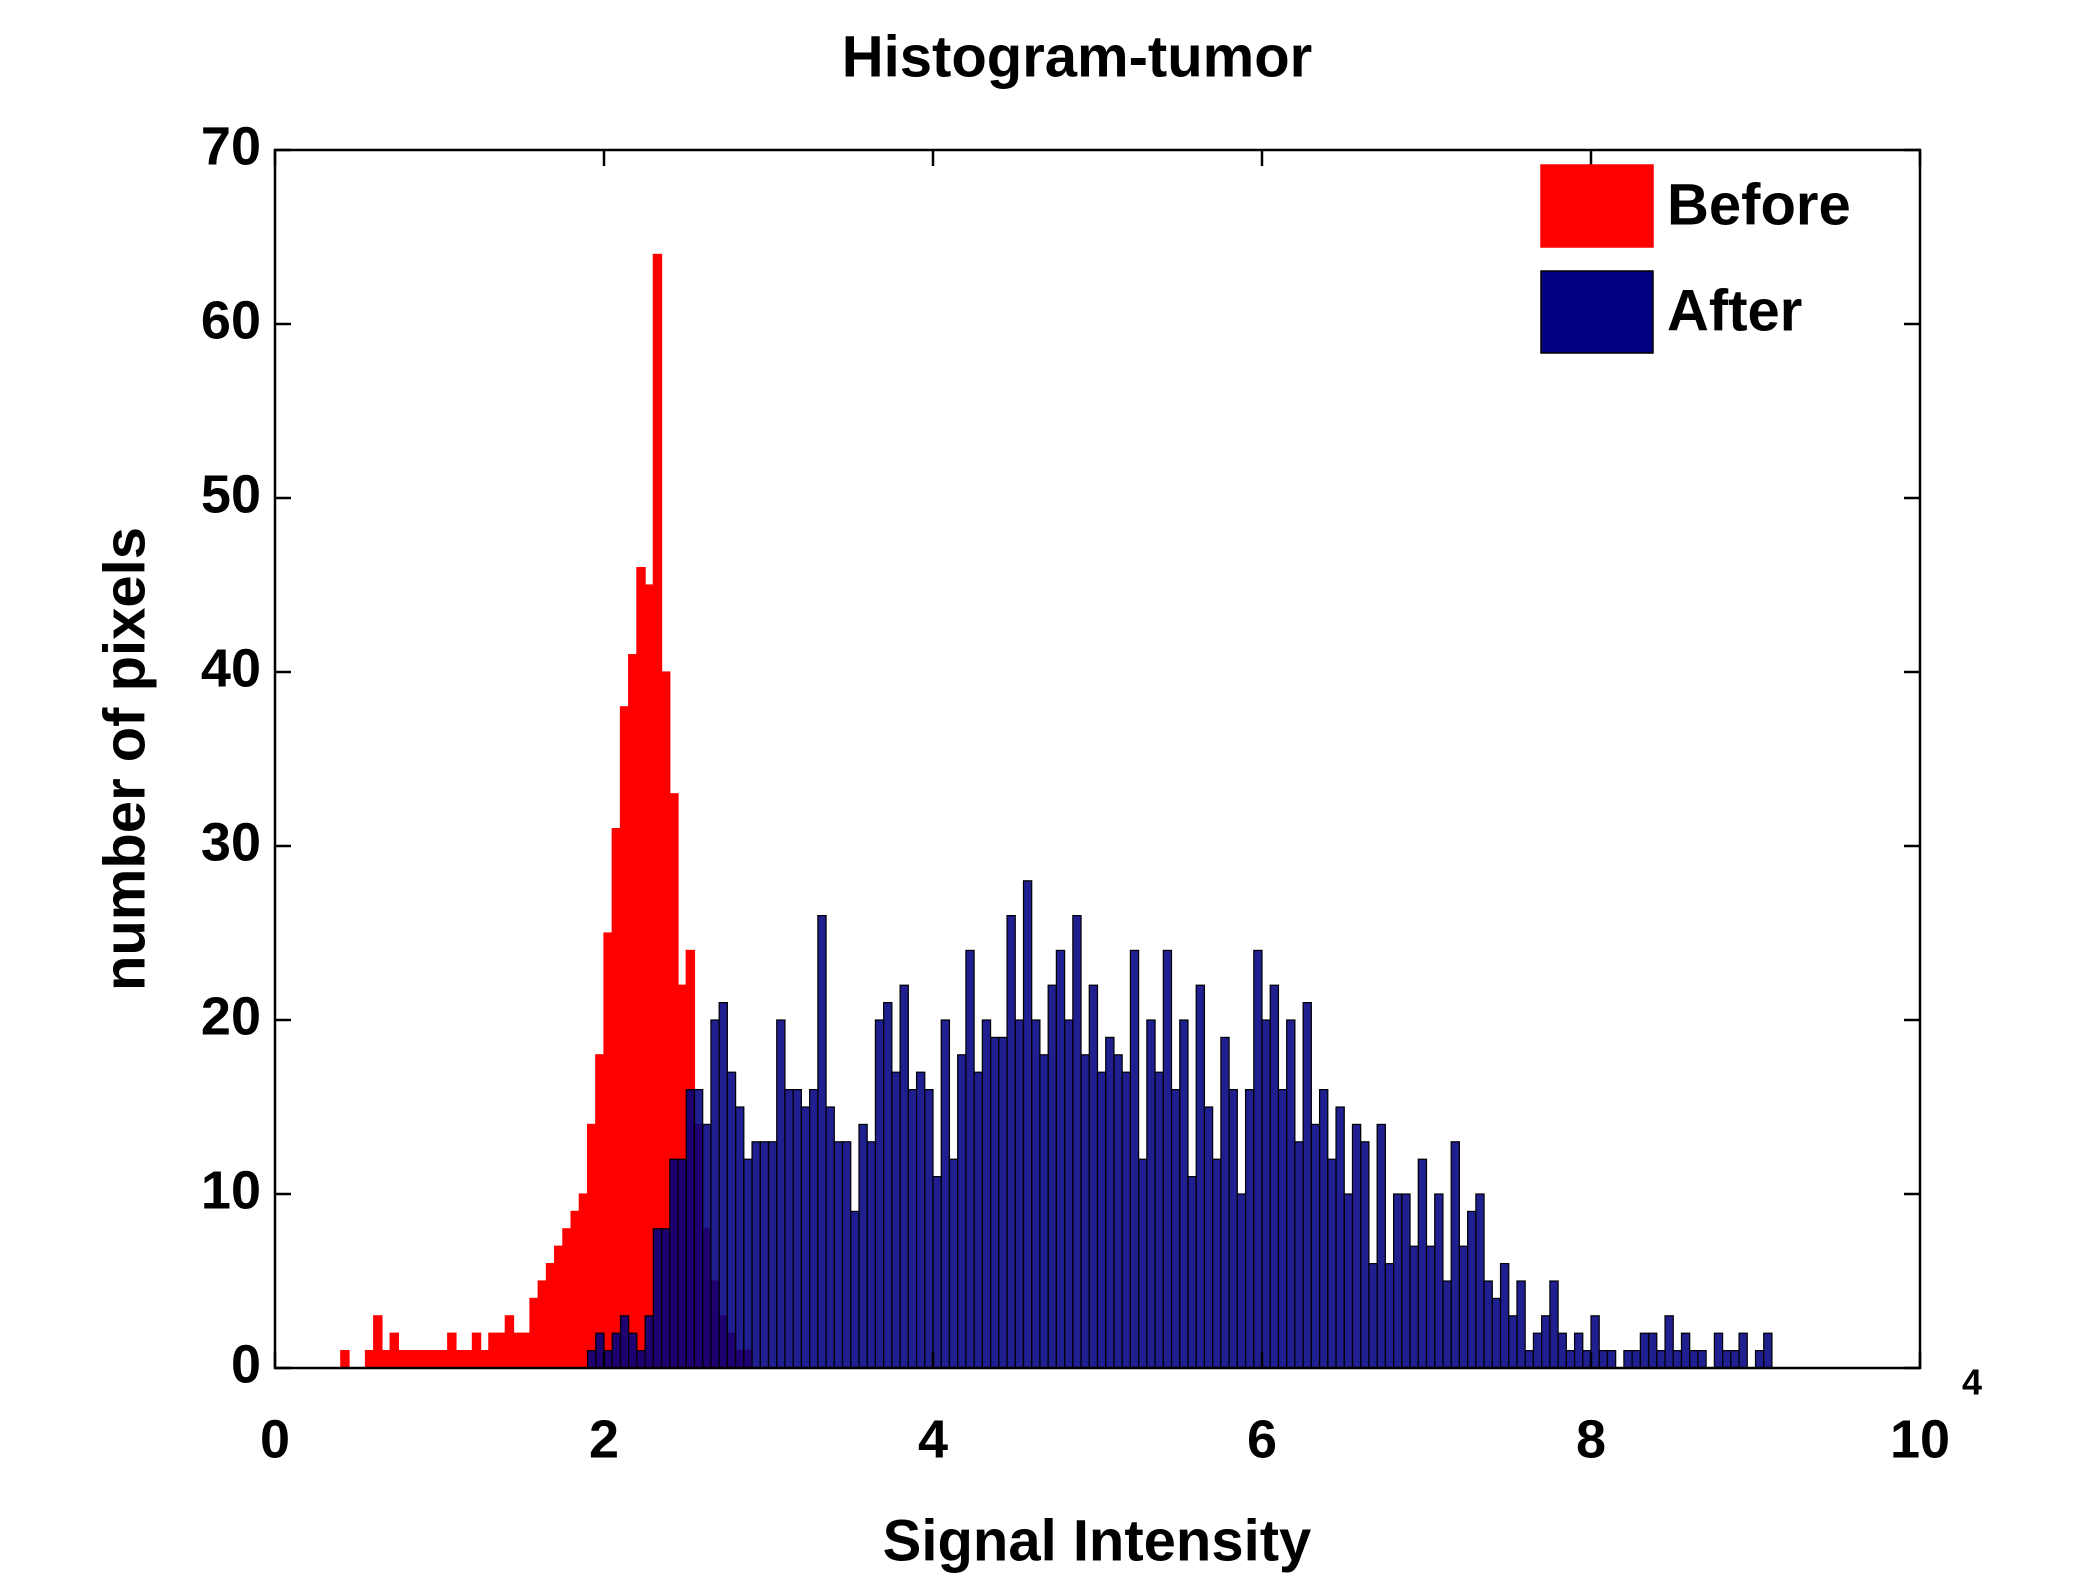 This screenshot has width=2100, height=1577. I want to click on y-tick-label: 20, so click(231, 1016).